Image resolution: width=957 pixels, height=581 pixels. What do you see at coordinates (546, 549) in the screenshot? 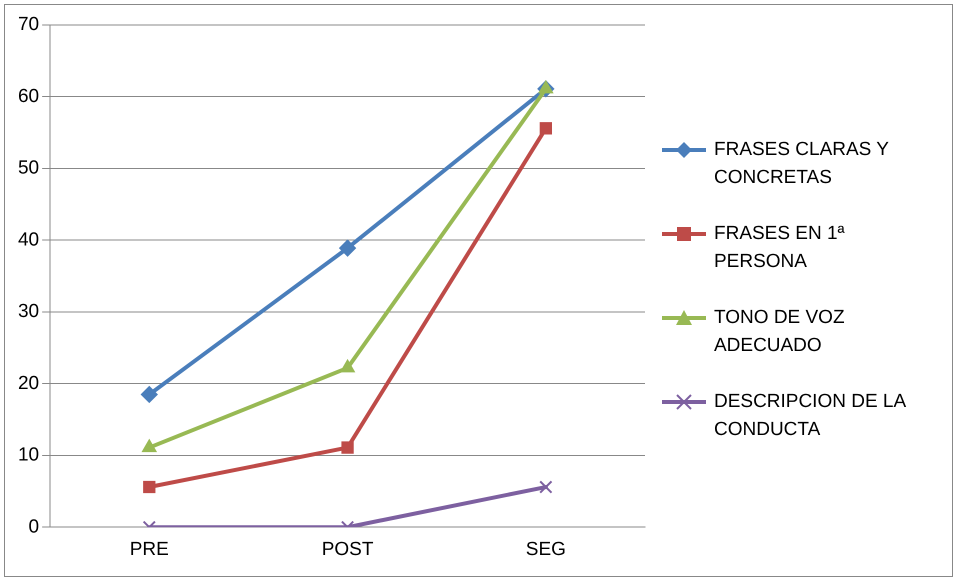
I see `x-tick-label: SEG` at bounding box center [546, 549].